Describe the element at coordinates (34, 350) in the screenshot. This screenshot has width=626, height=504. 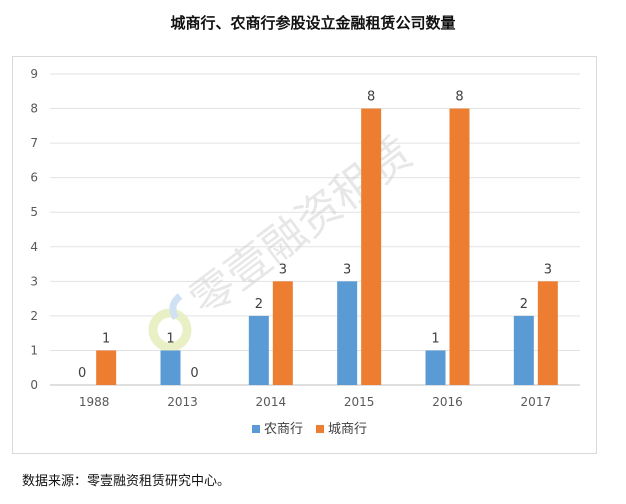
I see `y-tick-label: 1` at that location.